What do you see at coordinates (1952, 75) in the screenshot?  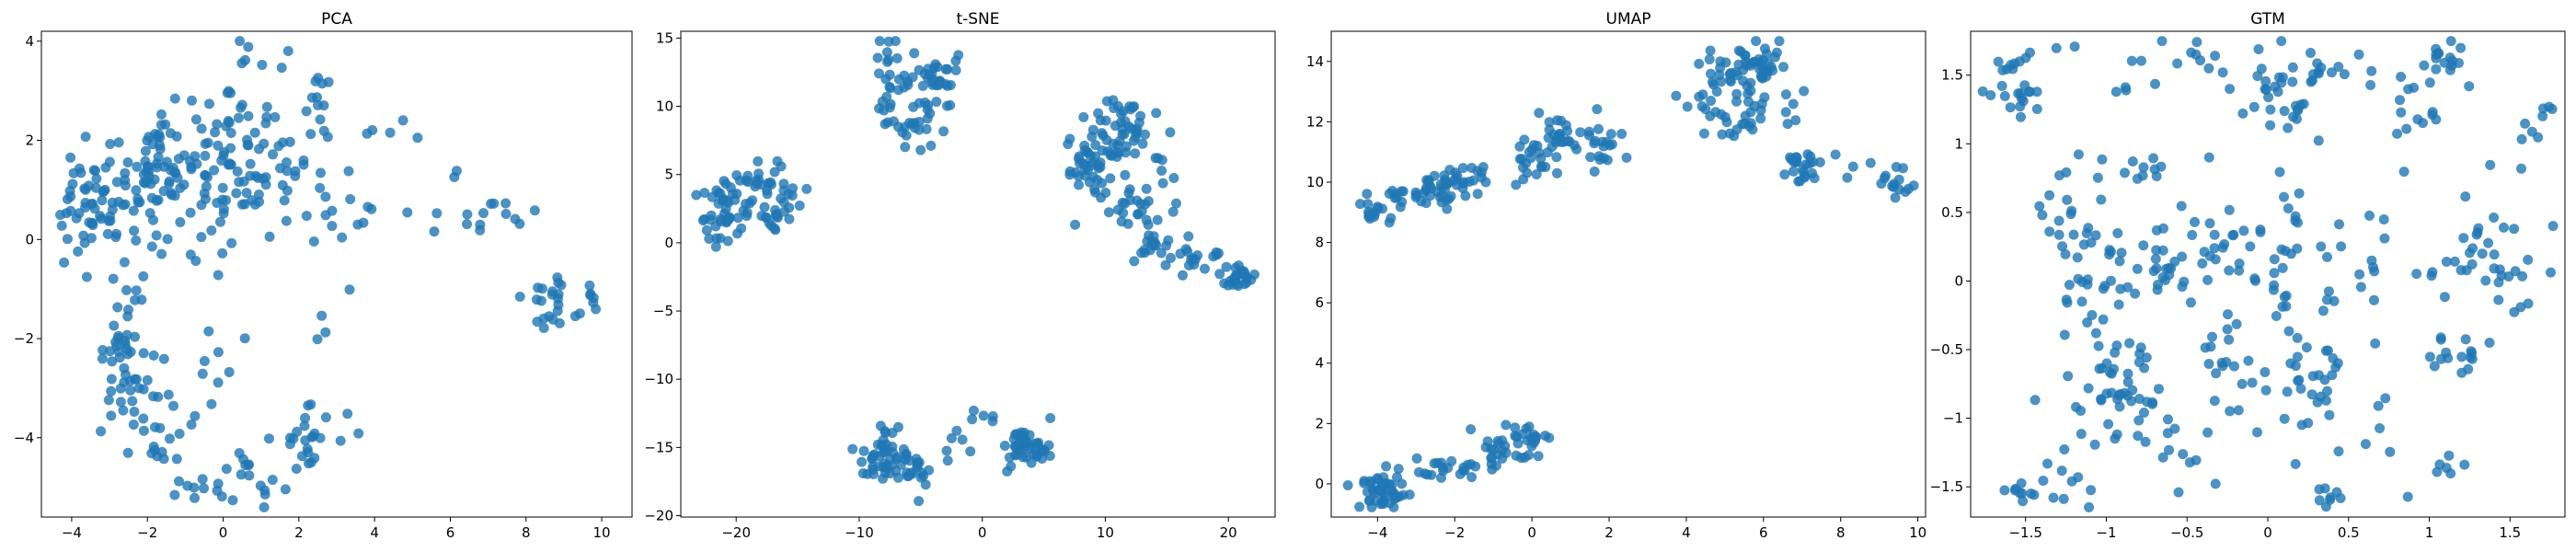 I see `y-tick-label: 1.5` at bounding box center [1952, 75].